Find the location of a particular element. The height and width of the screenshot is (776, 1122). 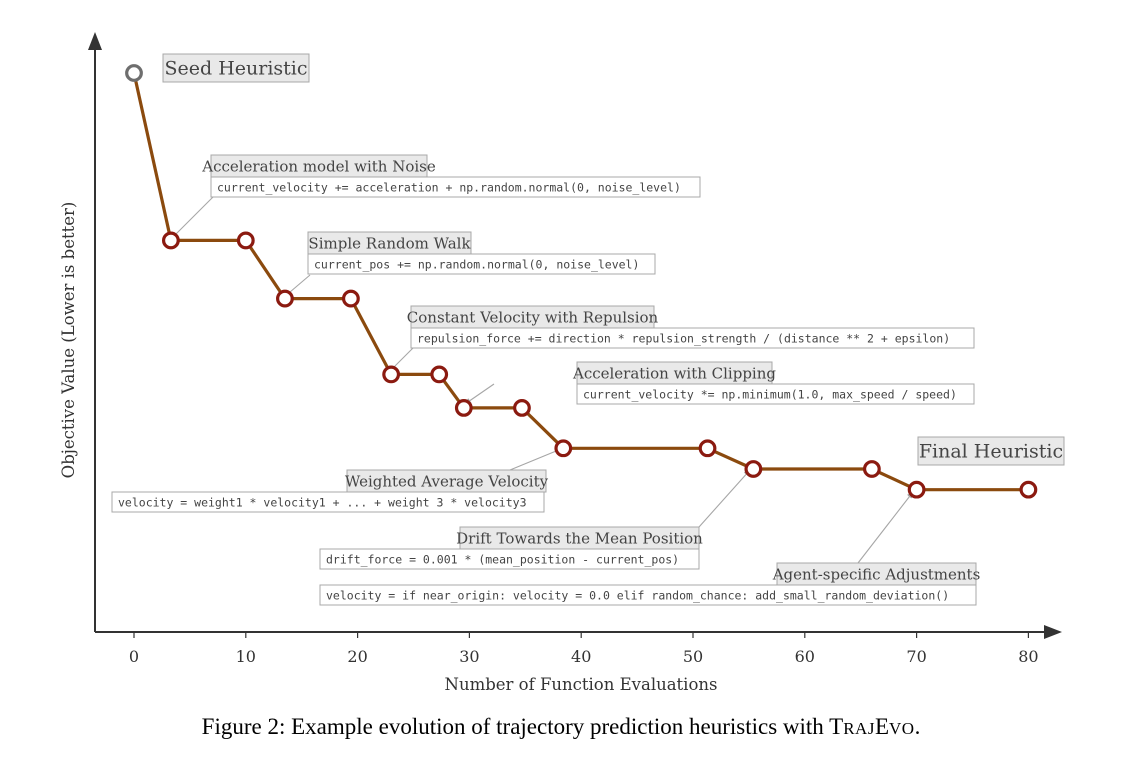

x-tick-label: 70 is located at coordinates (916, 656).